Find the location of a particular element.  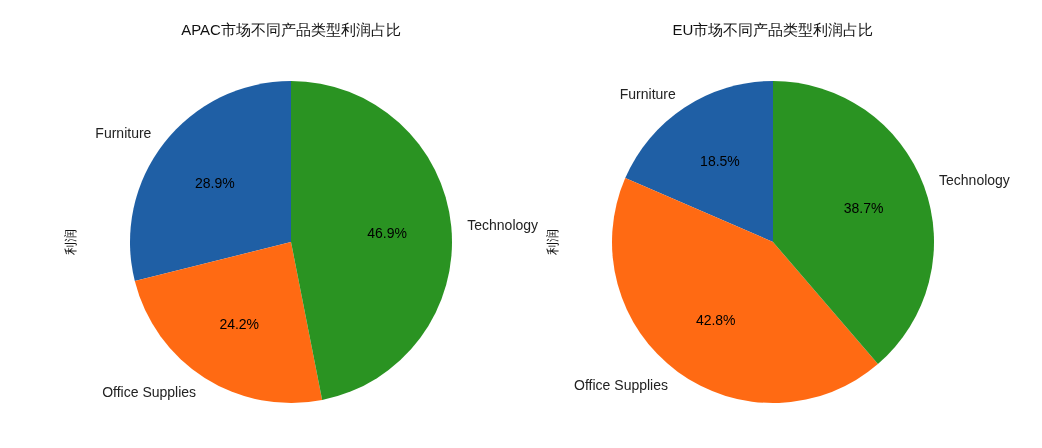

data-label: 42.8% is located at coordinates (715, 319).